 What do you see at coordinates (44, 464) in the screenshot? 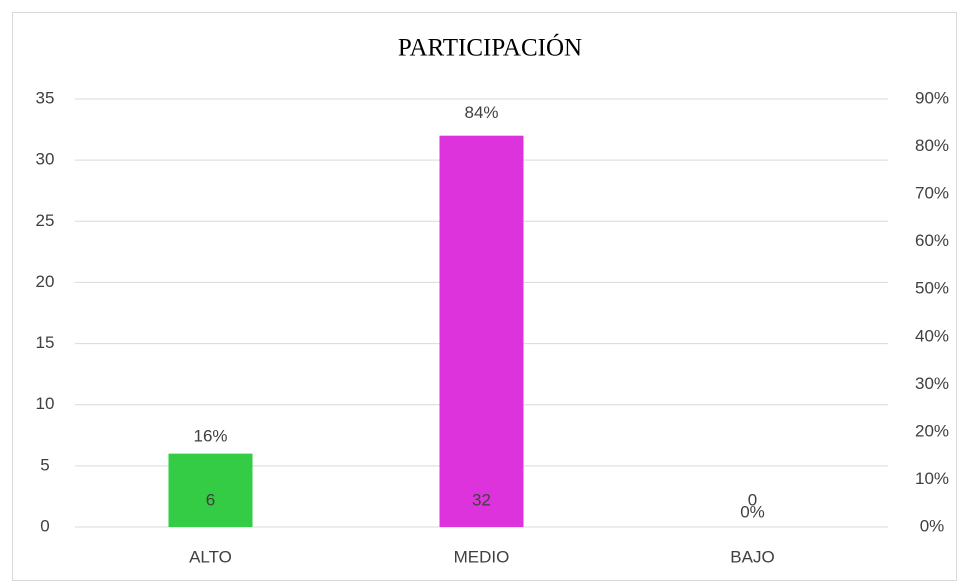
I see `y-tick-label: 5` at bounding box center [44, 464].